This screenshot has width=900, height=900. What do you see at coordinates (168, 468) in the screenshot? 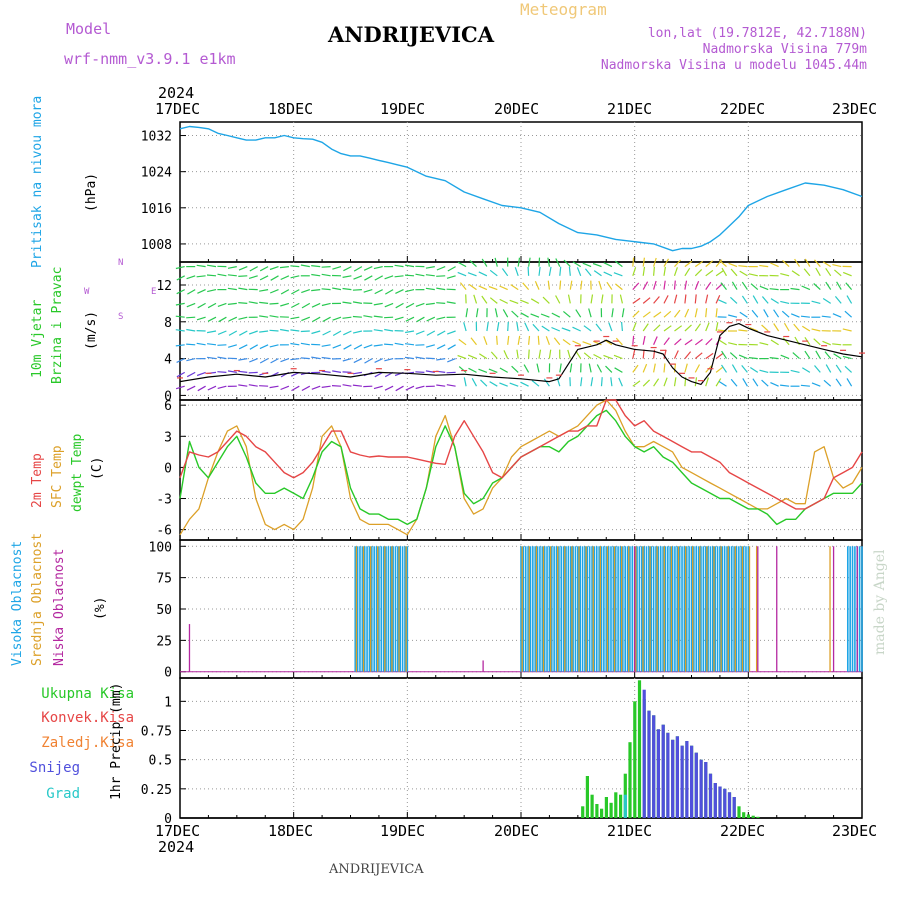
I see `y-tick-label: 0` at bounding box center [168, 468].